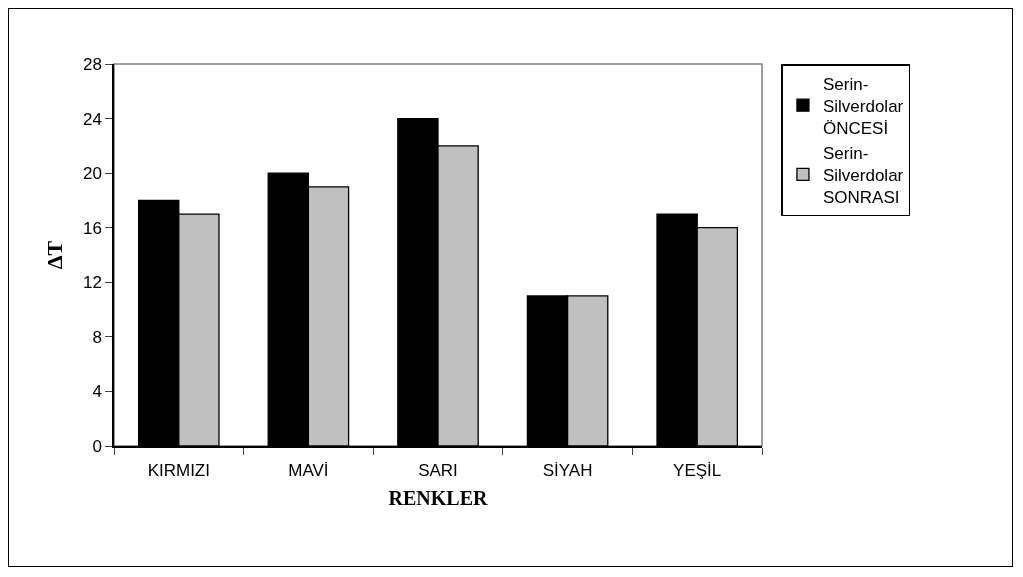 The height and width of the screenshot is (577, 1023). I want to click on x-tick-label: YEŞİL, so click(697, 471).